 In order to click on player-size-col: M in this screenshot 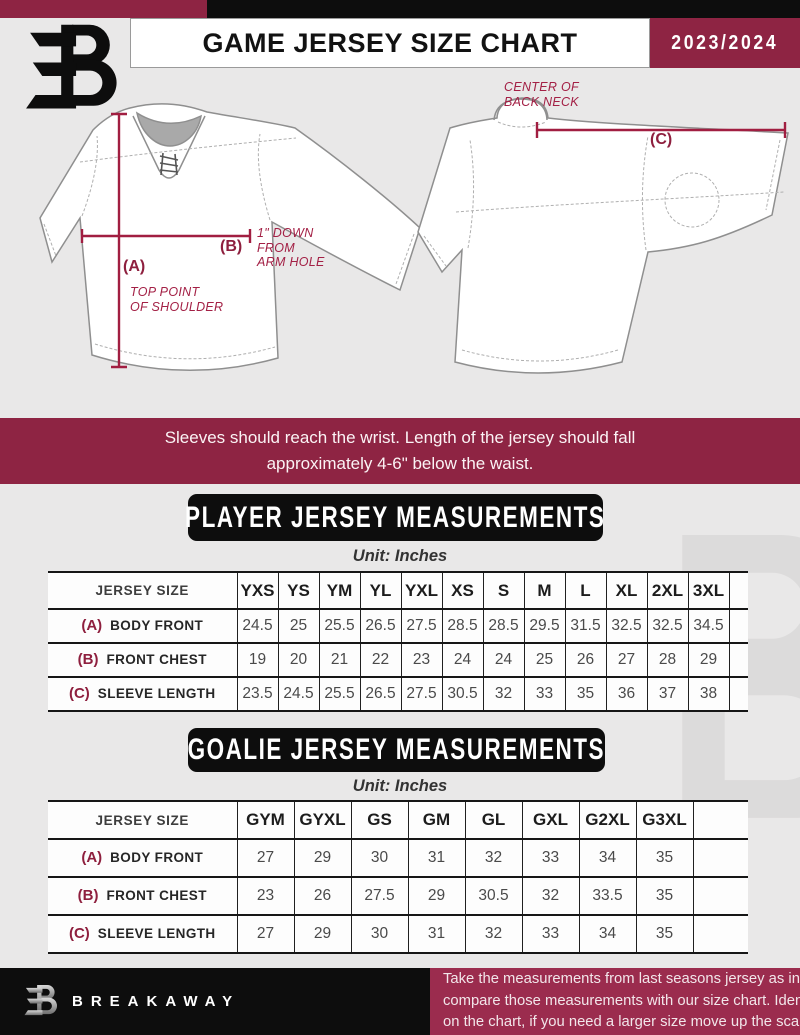, I will do `click(544, 590)`.